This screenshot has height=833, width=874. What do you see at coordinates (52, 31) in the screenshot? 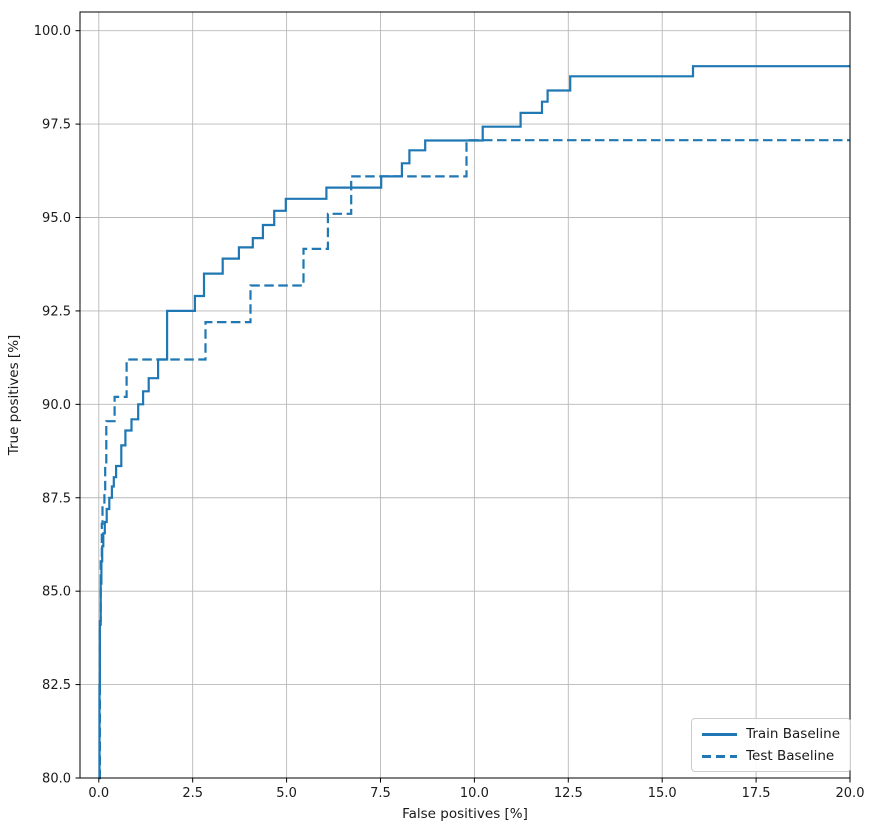
I see `y-tick-label: 100.0` at bounding box center [52, 31].